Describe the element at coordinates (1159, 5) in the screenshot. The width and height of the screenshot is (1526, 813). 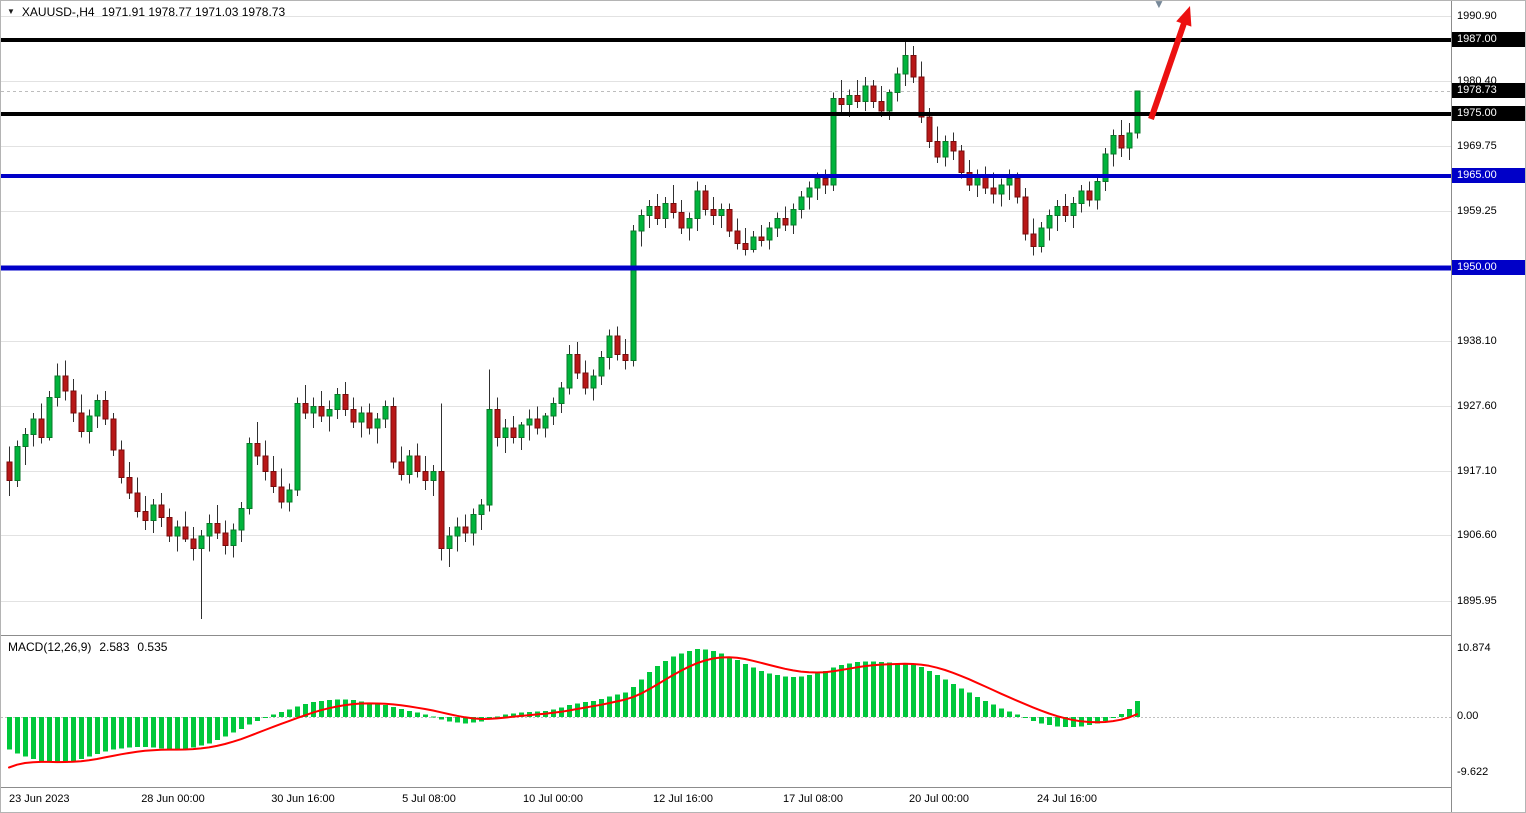
I see `chart-shift-marker-icon: ▼` at that location.